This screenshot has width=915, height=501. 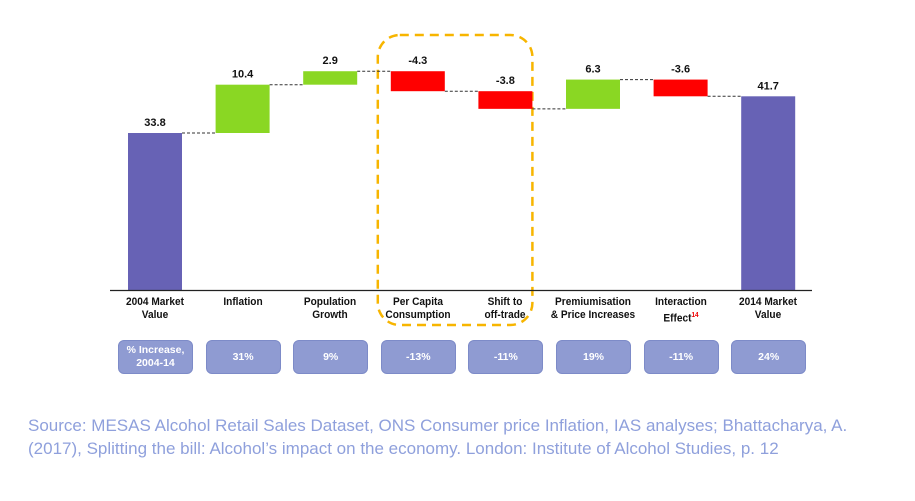 I want to click on percent-increase-value: 31%, so click(x=243, y=357).